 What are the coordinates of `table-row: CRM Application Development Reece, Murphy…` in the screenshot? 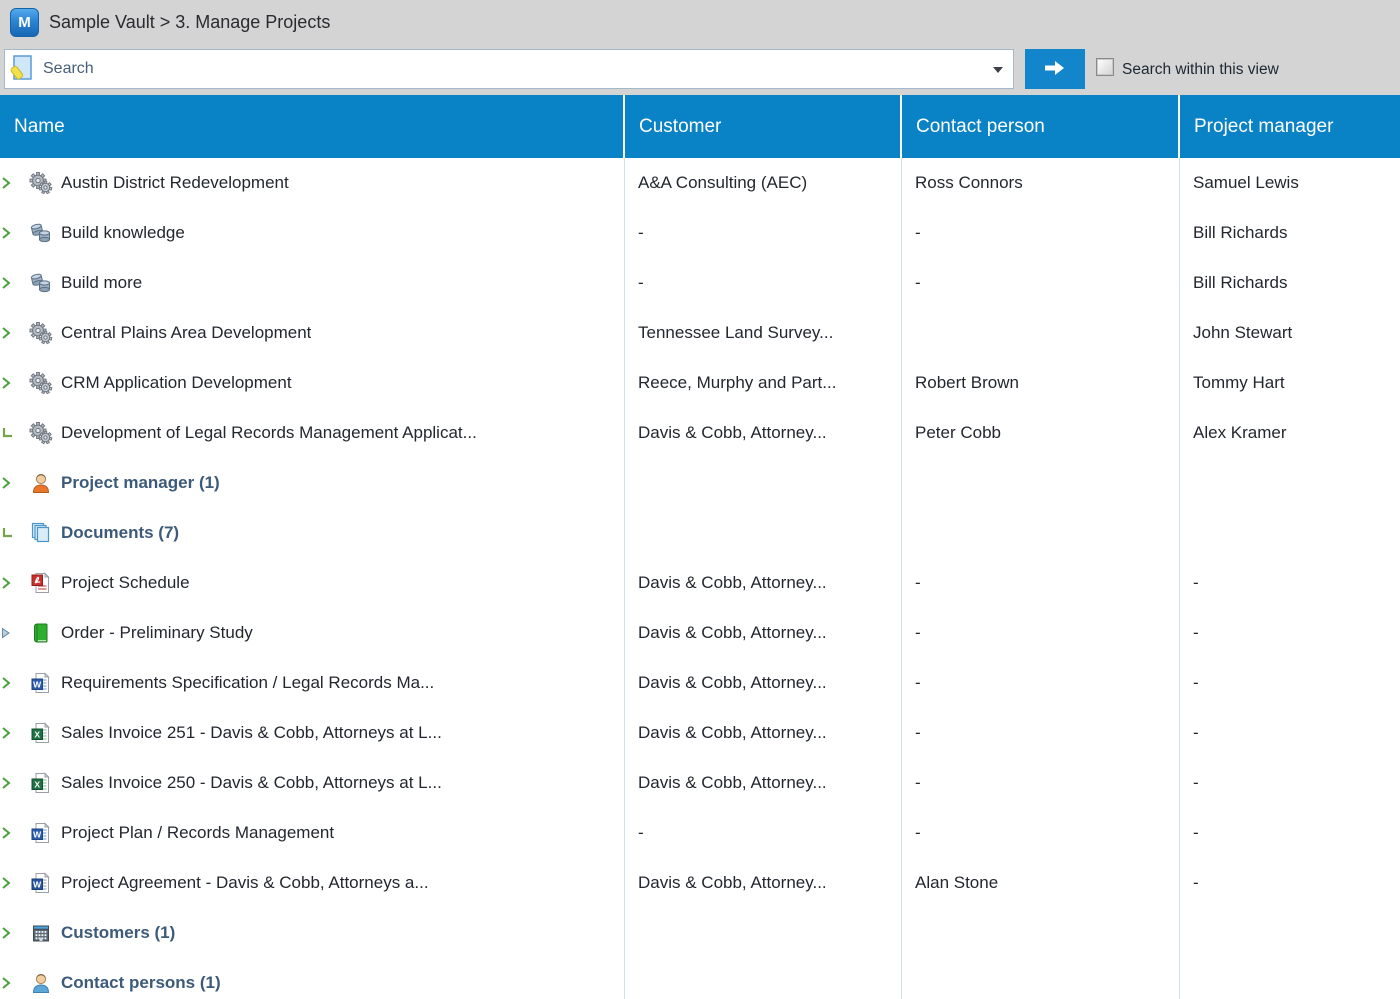 It's located at (700, 383).